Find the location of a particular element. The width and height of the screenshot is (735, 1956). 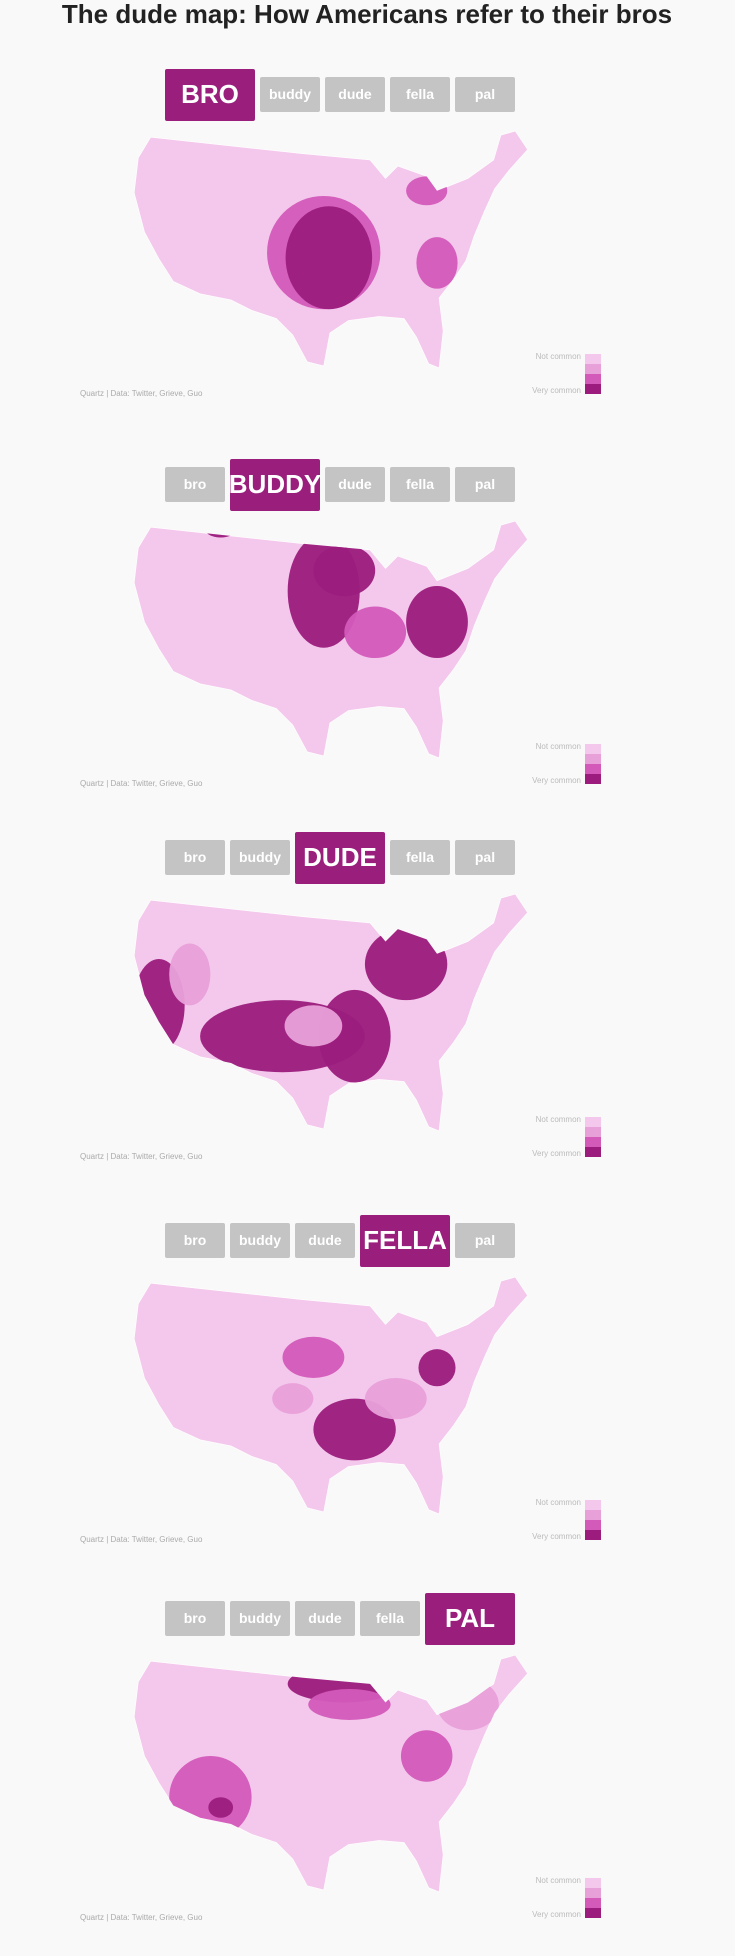

tab-label: FELLA is located at coordinates (405, 1240).